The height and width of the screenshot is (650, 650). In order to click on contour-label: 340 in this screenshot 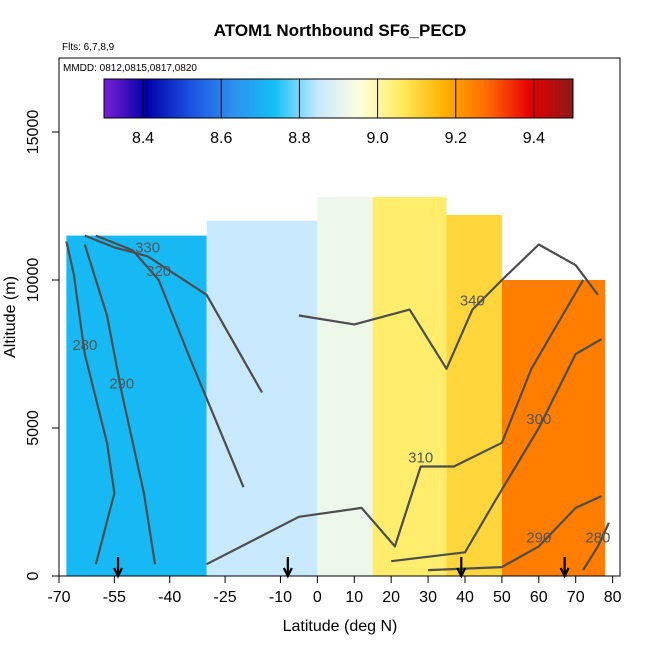, I will do `click(472, 301)`.